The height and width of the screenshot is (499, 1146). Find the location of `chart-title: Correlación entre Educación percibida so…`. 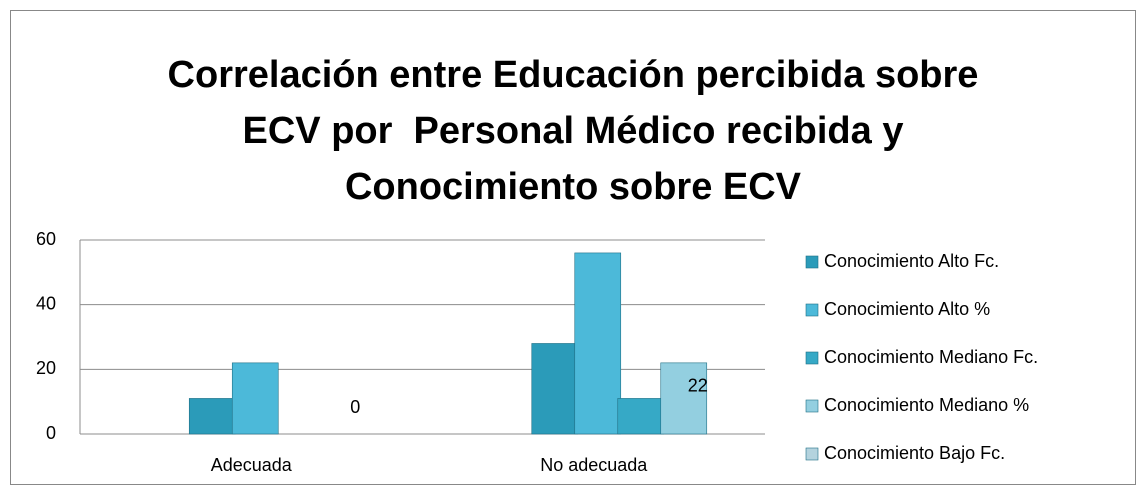

chart-title: Correlación entre Educación percibida so… is located at coordinates (573, 75).